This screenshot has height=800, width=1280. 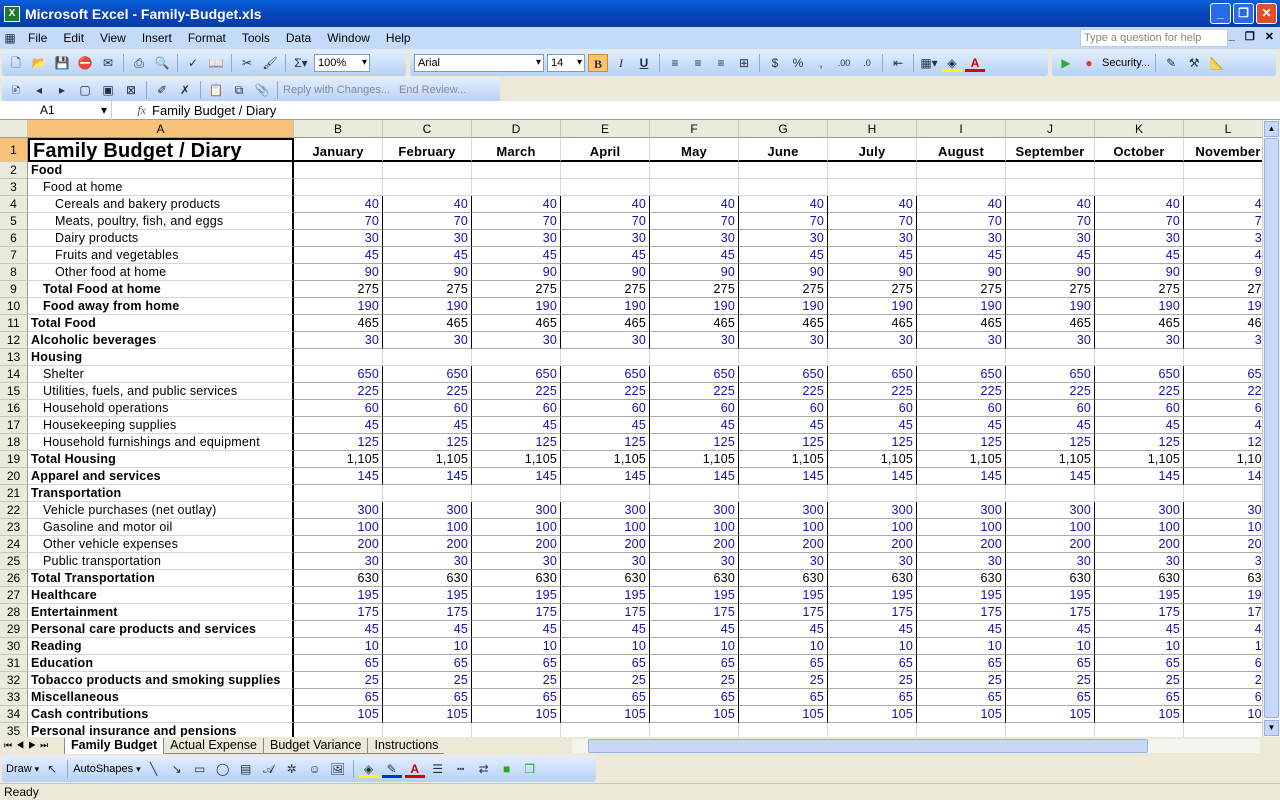 What do you see at coordinates (1139, 544) in the screenshot?
I see `amount-cell: 200` at bounding box center [1139, 544].